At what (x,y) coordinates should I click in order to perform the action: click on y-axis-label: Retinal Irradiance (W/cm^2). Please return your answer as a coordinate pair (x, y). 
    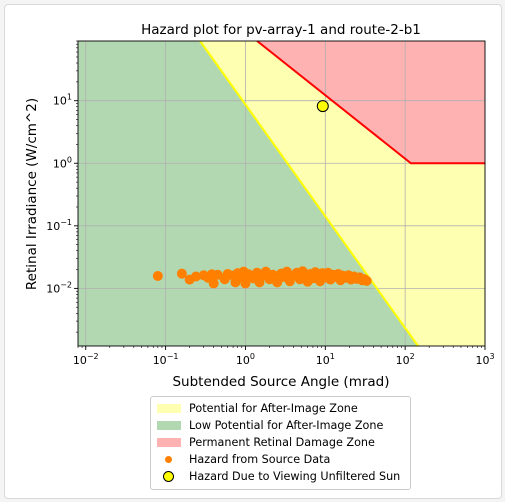
    Looking at the image, I should click on (32, 194).